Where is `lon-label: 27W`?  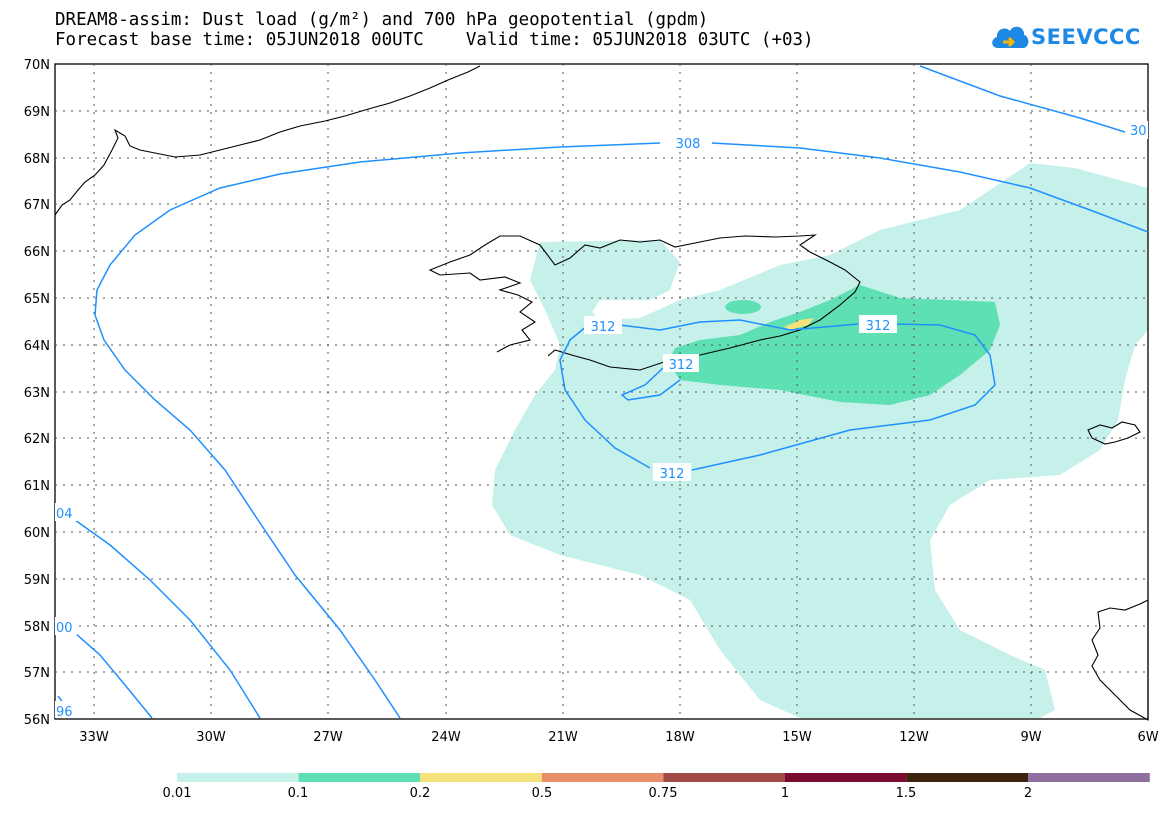 lon-label: 27W is located at coordinates (328, 737).